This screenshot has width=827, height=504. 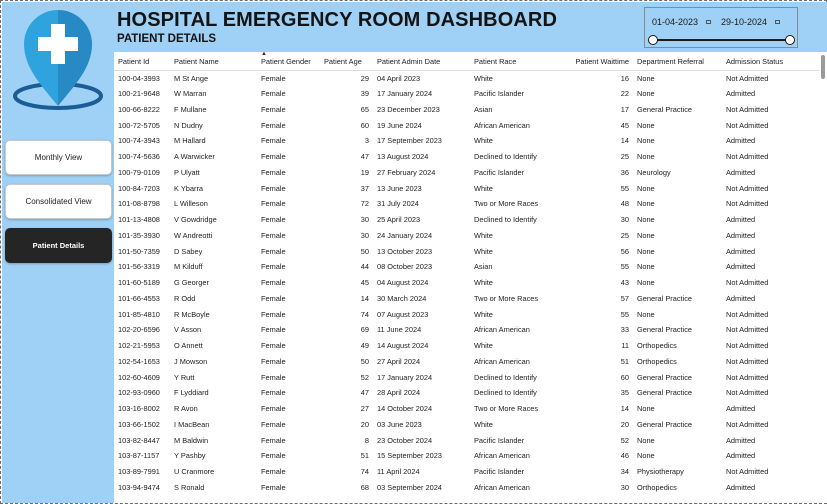 I want to click on column-header-patient-race: Patient Race, so click(x=519, y=61).